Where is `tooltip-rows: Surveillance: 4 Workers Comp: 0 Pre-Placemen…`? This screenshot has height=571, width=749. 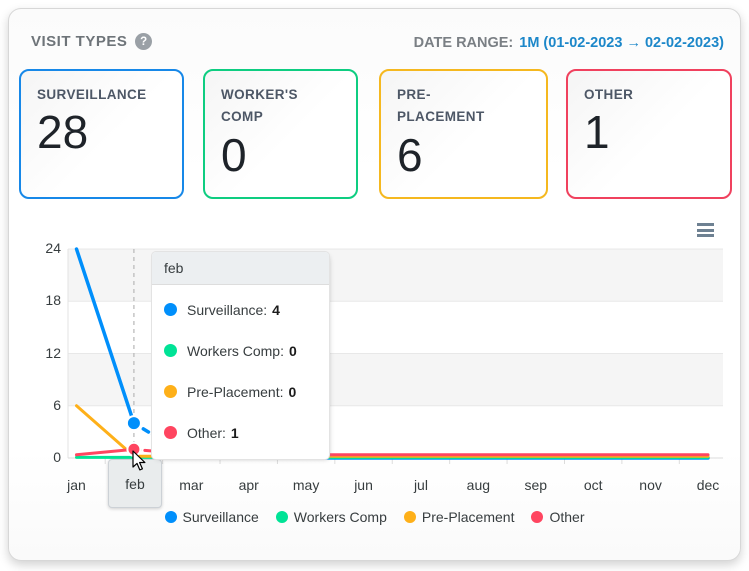 tooltip-rows: Surveillance: 4 Workers Comp: 0 Pre-Placemen… is located at coordinates (240, 372).